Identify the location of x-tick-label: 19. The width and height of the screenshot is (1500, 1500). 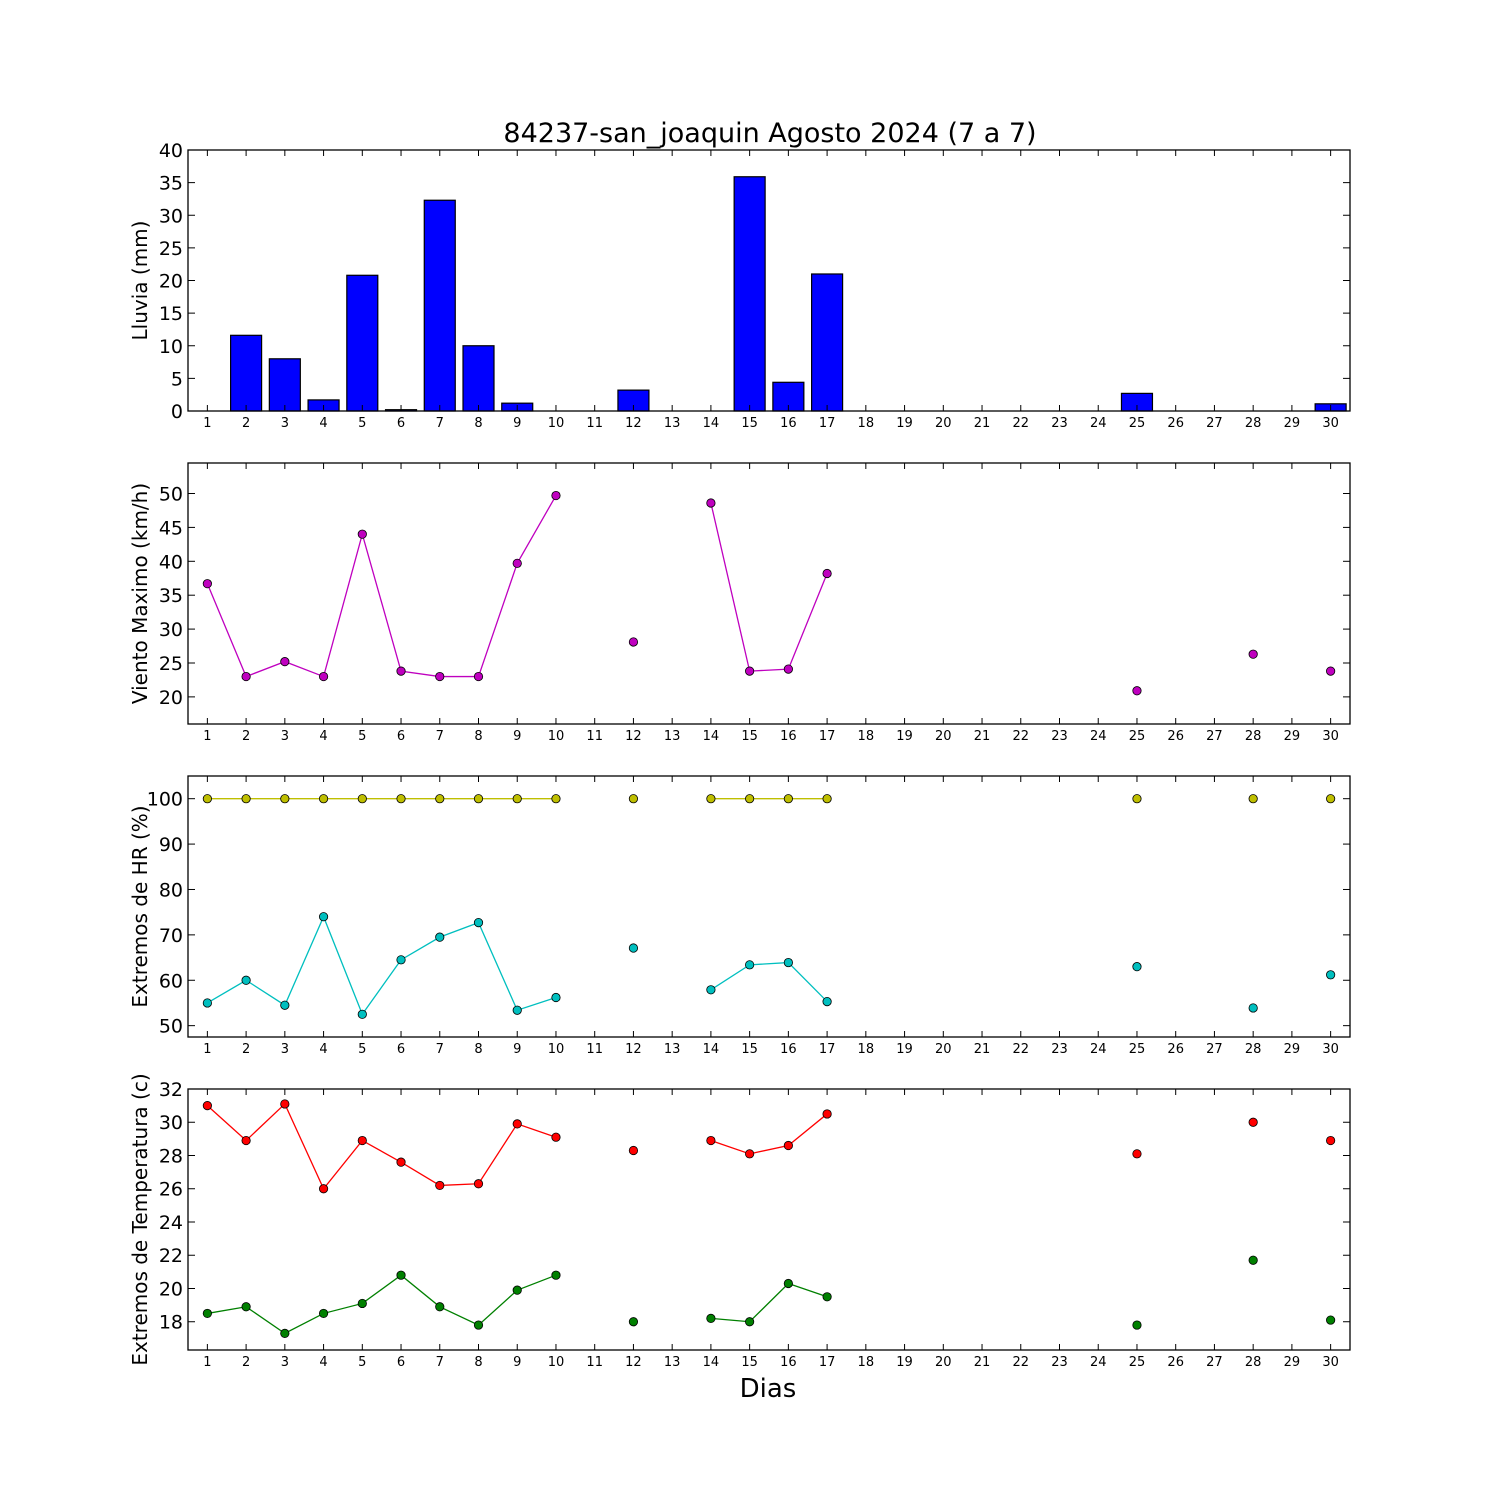
(904, 736).